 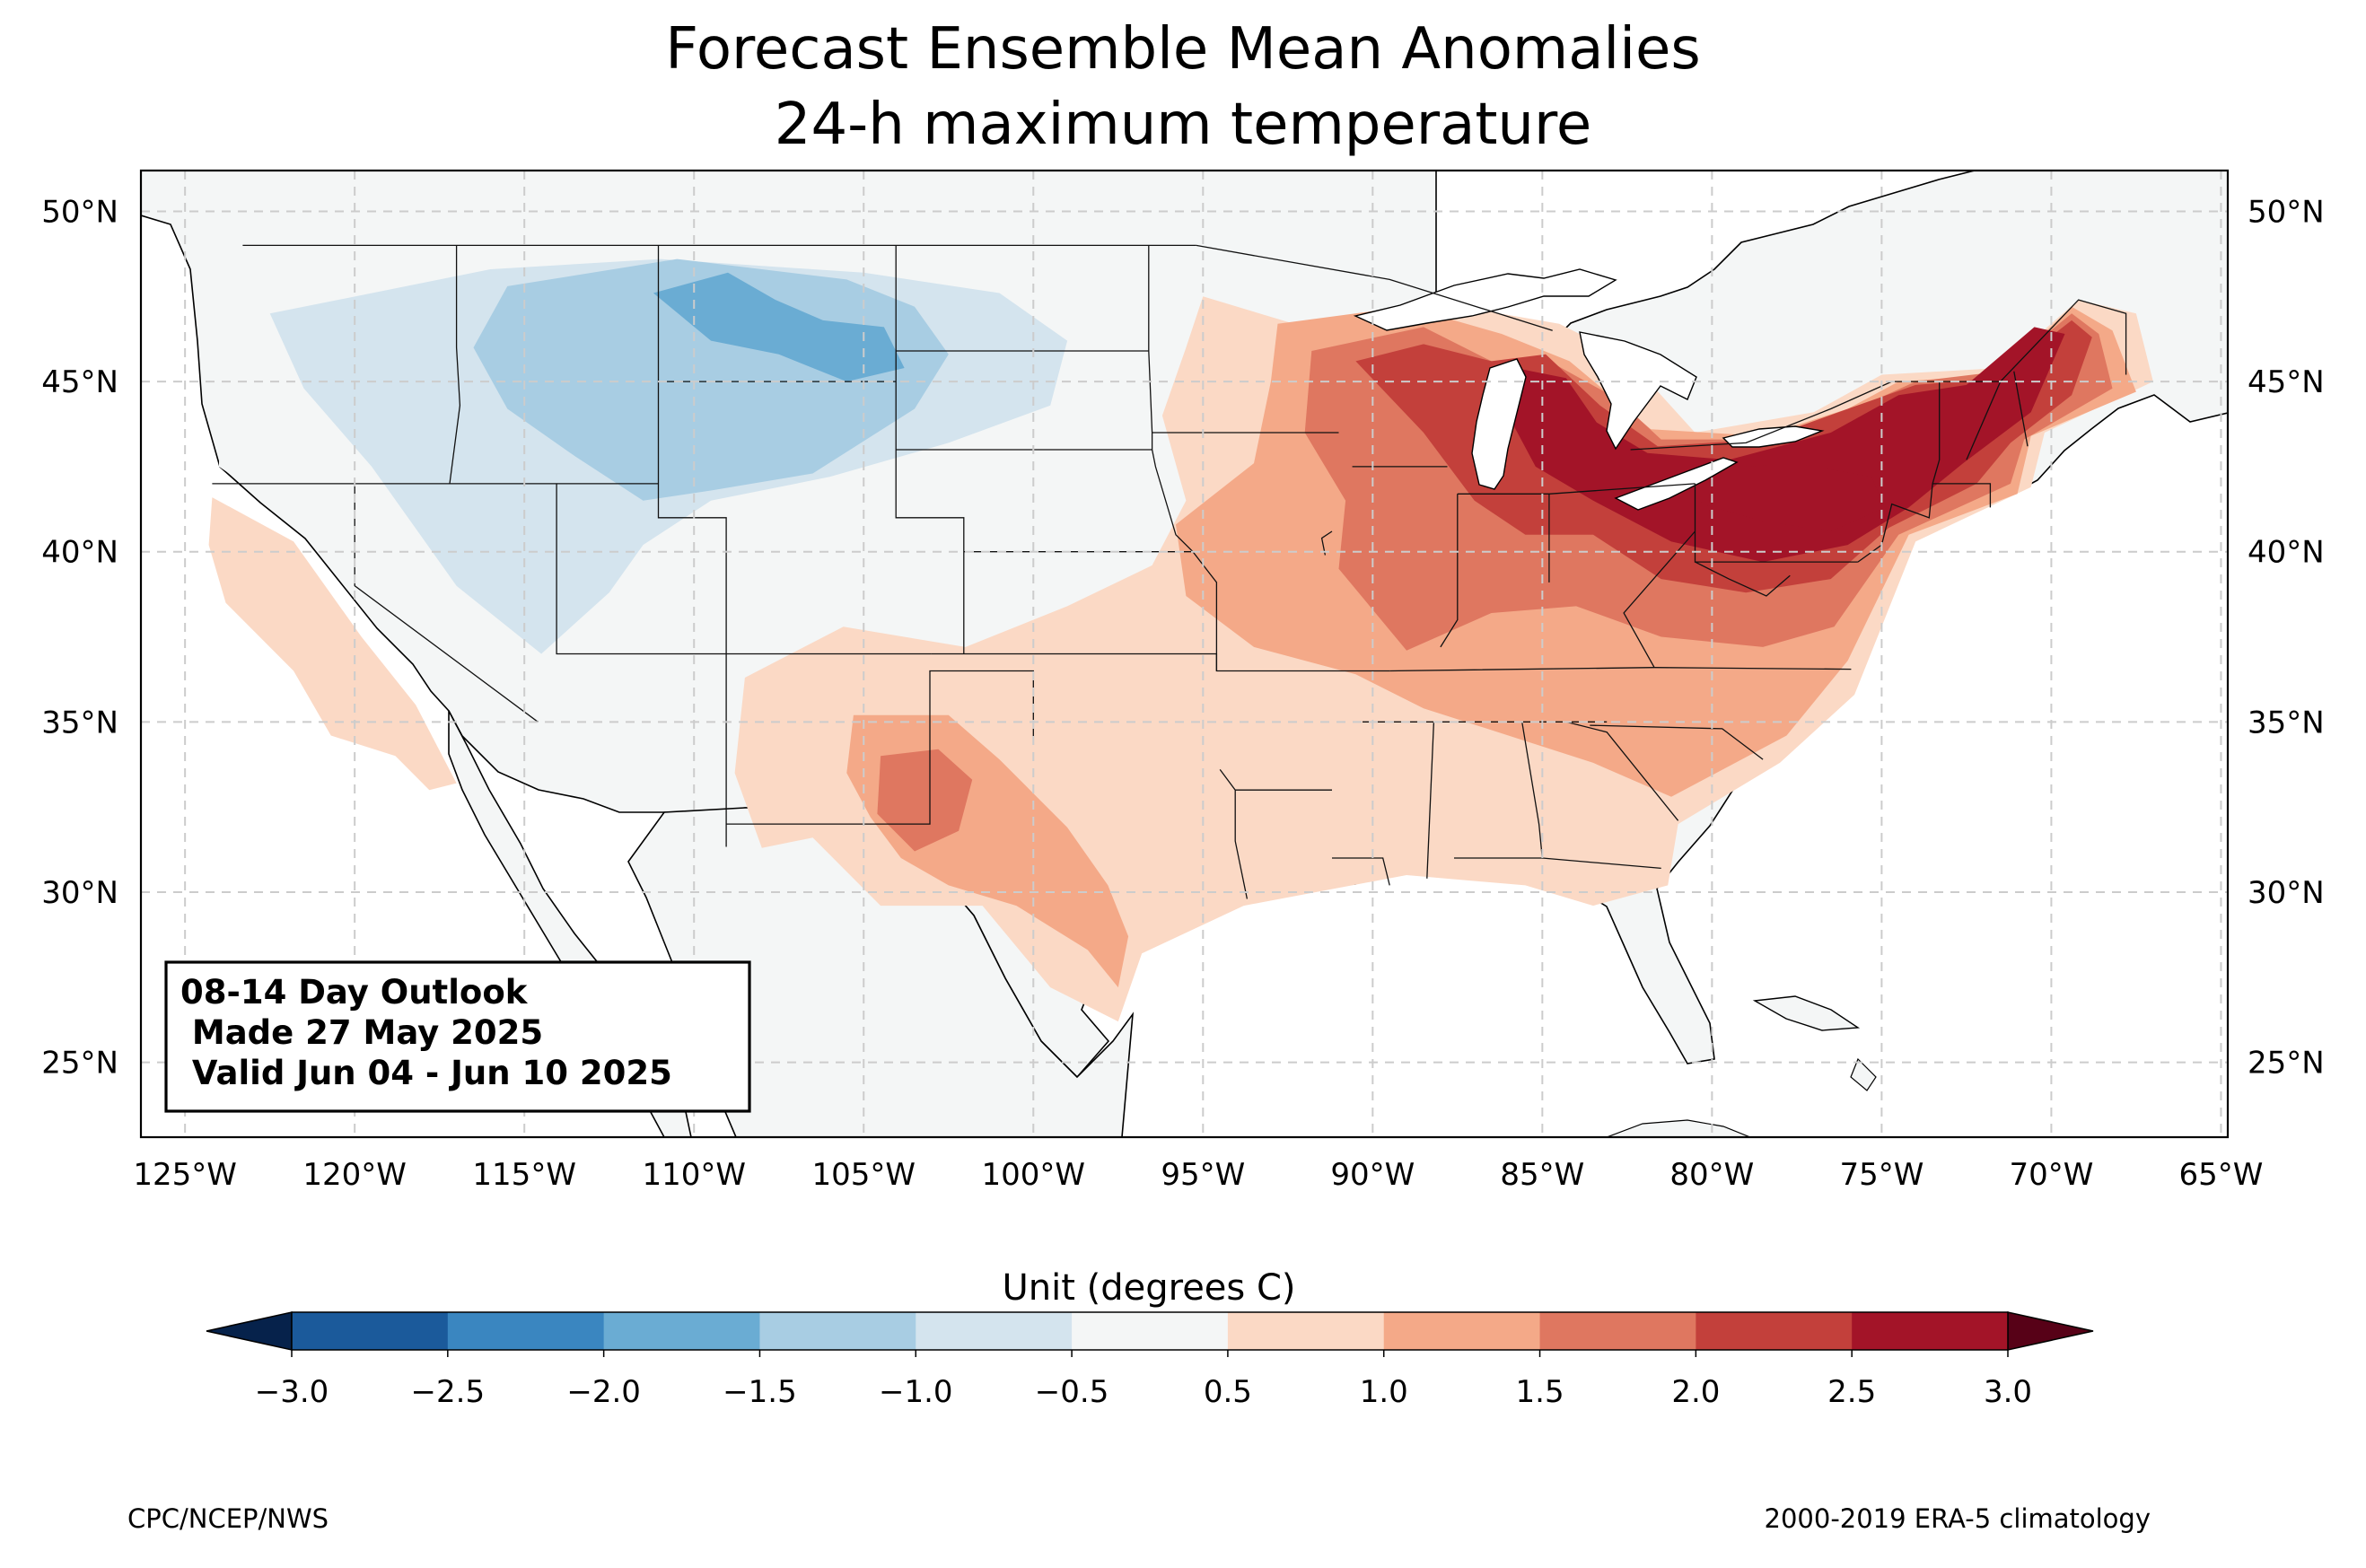 I want to click on credit-left: CPC/NCEP/NWS, so click(x=228, y=1519).